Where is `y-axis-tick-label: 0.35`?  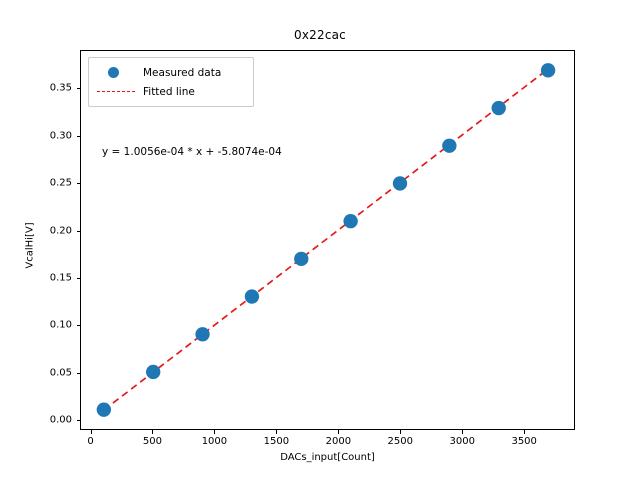
y-axis-tick-label: 0.35 is located at coordinates (60, 88).